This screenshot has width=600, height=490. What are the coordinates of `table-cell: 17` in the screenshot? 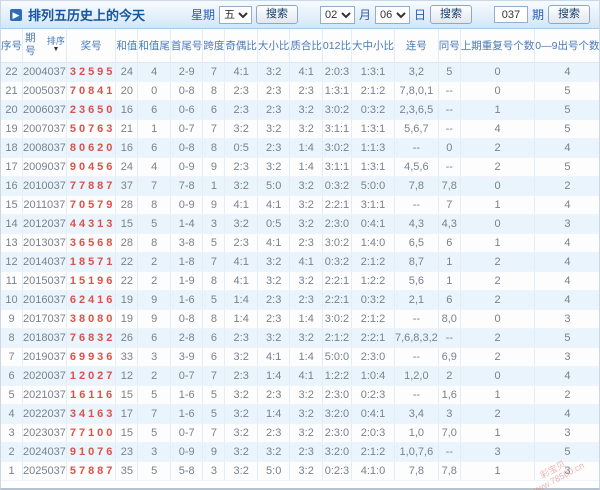 It's located at (126, 414).